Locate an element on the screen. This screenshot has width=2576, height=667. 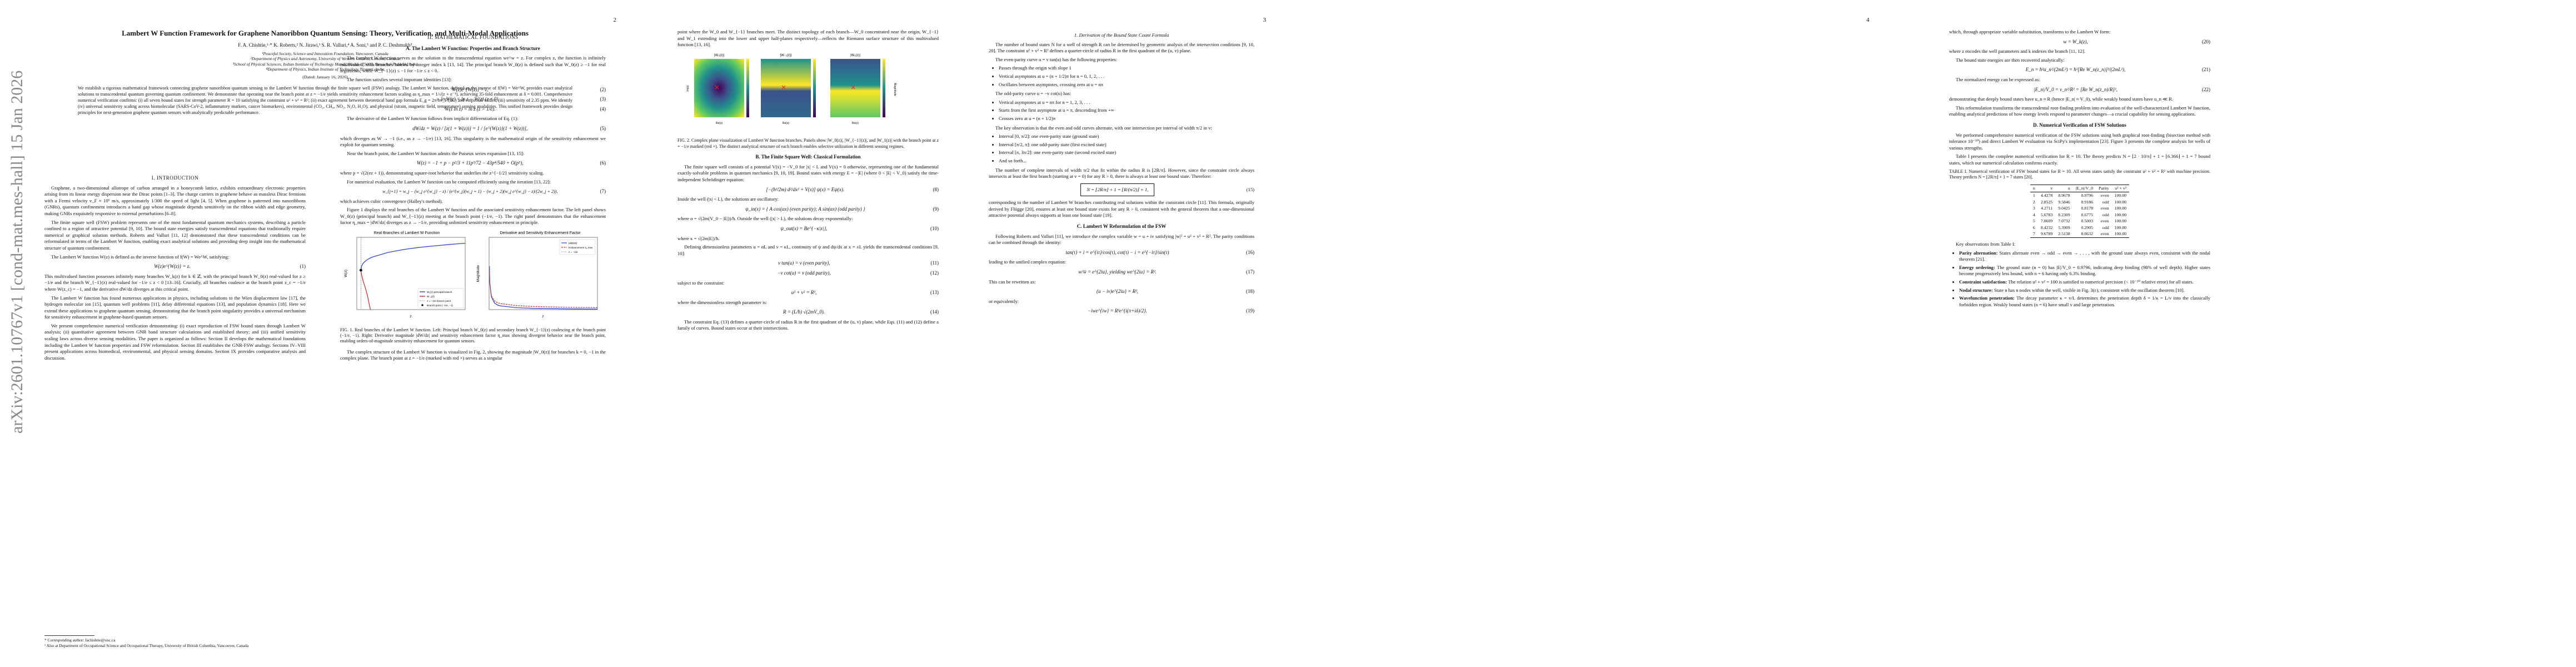
fig2-panel-w0 is located at coordinates (719, 87).